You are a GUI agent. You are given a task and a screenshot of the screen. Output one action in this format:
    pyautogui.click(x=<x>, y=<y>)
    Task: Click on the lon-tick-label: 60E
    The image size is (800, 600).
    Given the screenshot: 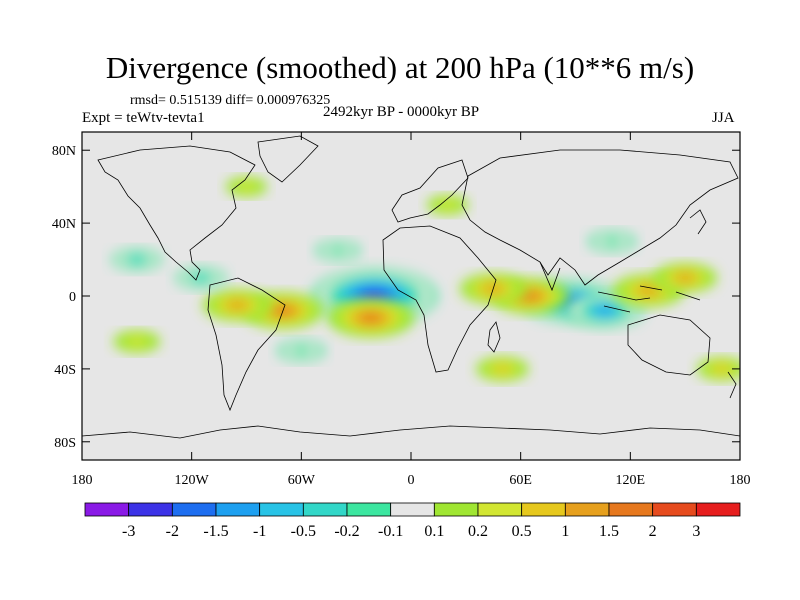 What is the action you would take?
    pyautogui.click(x=520, y=480)
    